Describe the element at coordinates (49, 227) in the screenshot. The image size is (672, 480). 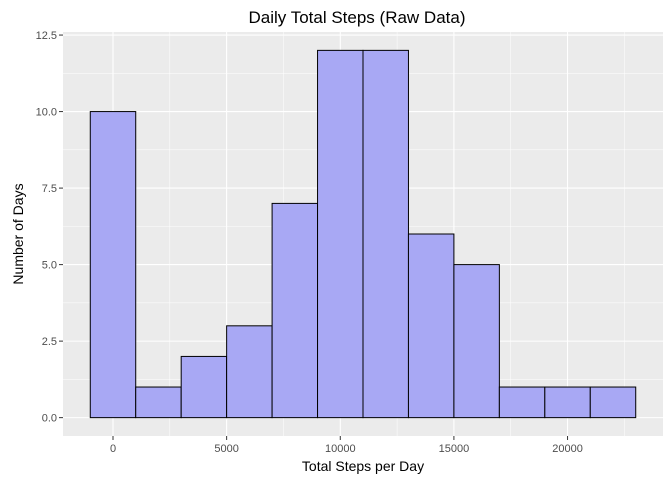
I see `y-axis: 0.0 2.5 5.0 7.5 10.0 12.5` at that location.